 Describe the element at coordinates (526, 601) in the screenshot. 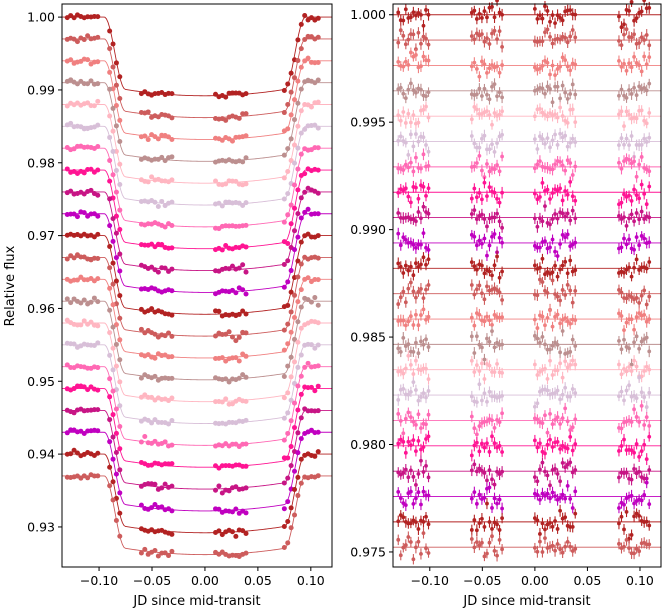

I see `right-x-axis-label: JD since mid-transit` at that location.